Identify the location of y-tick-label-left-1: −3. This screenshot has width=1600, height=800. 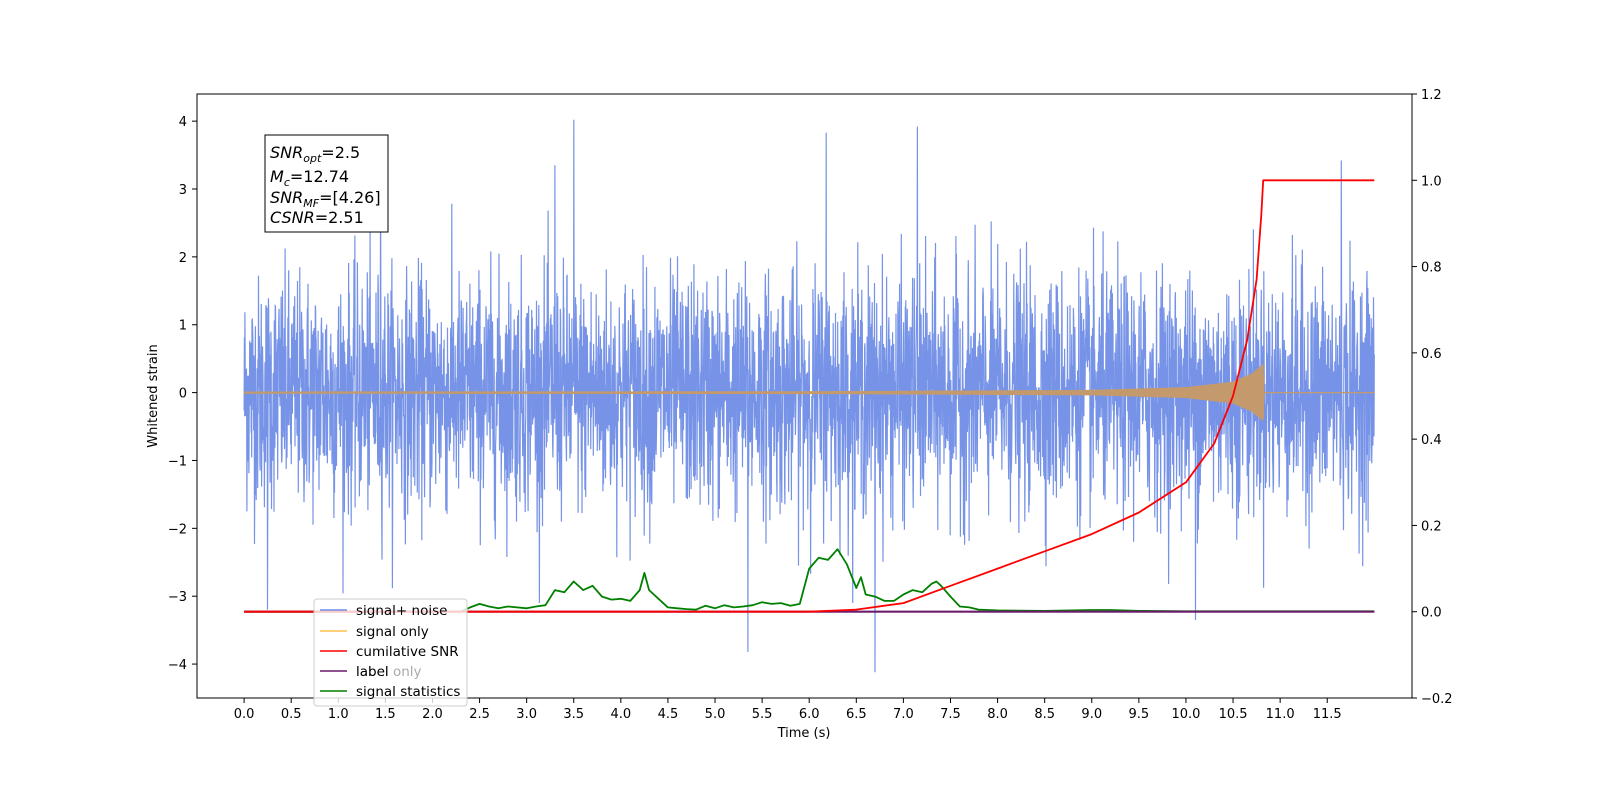
(177, 597).